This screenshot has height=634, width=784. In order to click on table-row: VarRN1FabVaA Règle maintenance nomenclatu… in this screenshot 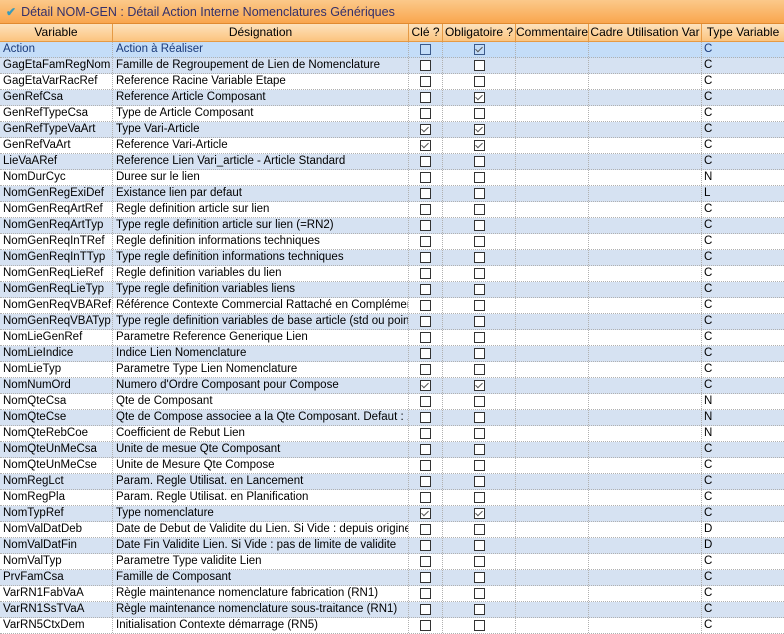, I will do `click(392, 594)`.